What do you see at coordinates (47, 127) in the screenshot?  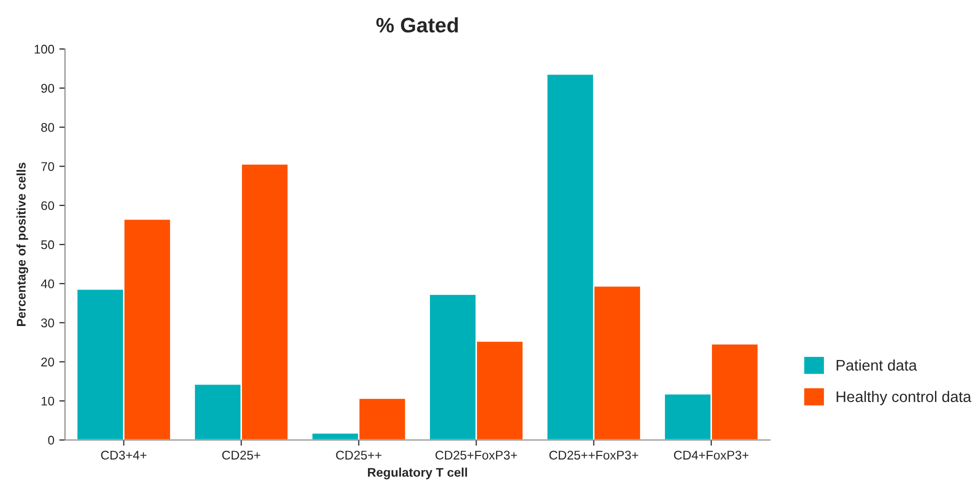 I see `y-tick-label: 80` at bounding box center [47, 127].